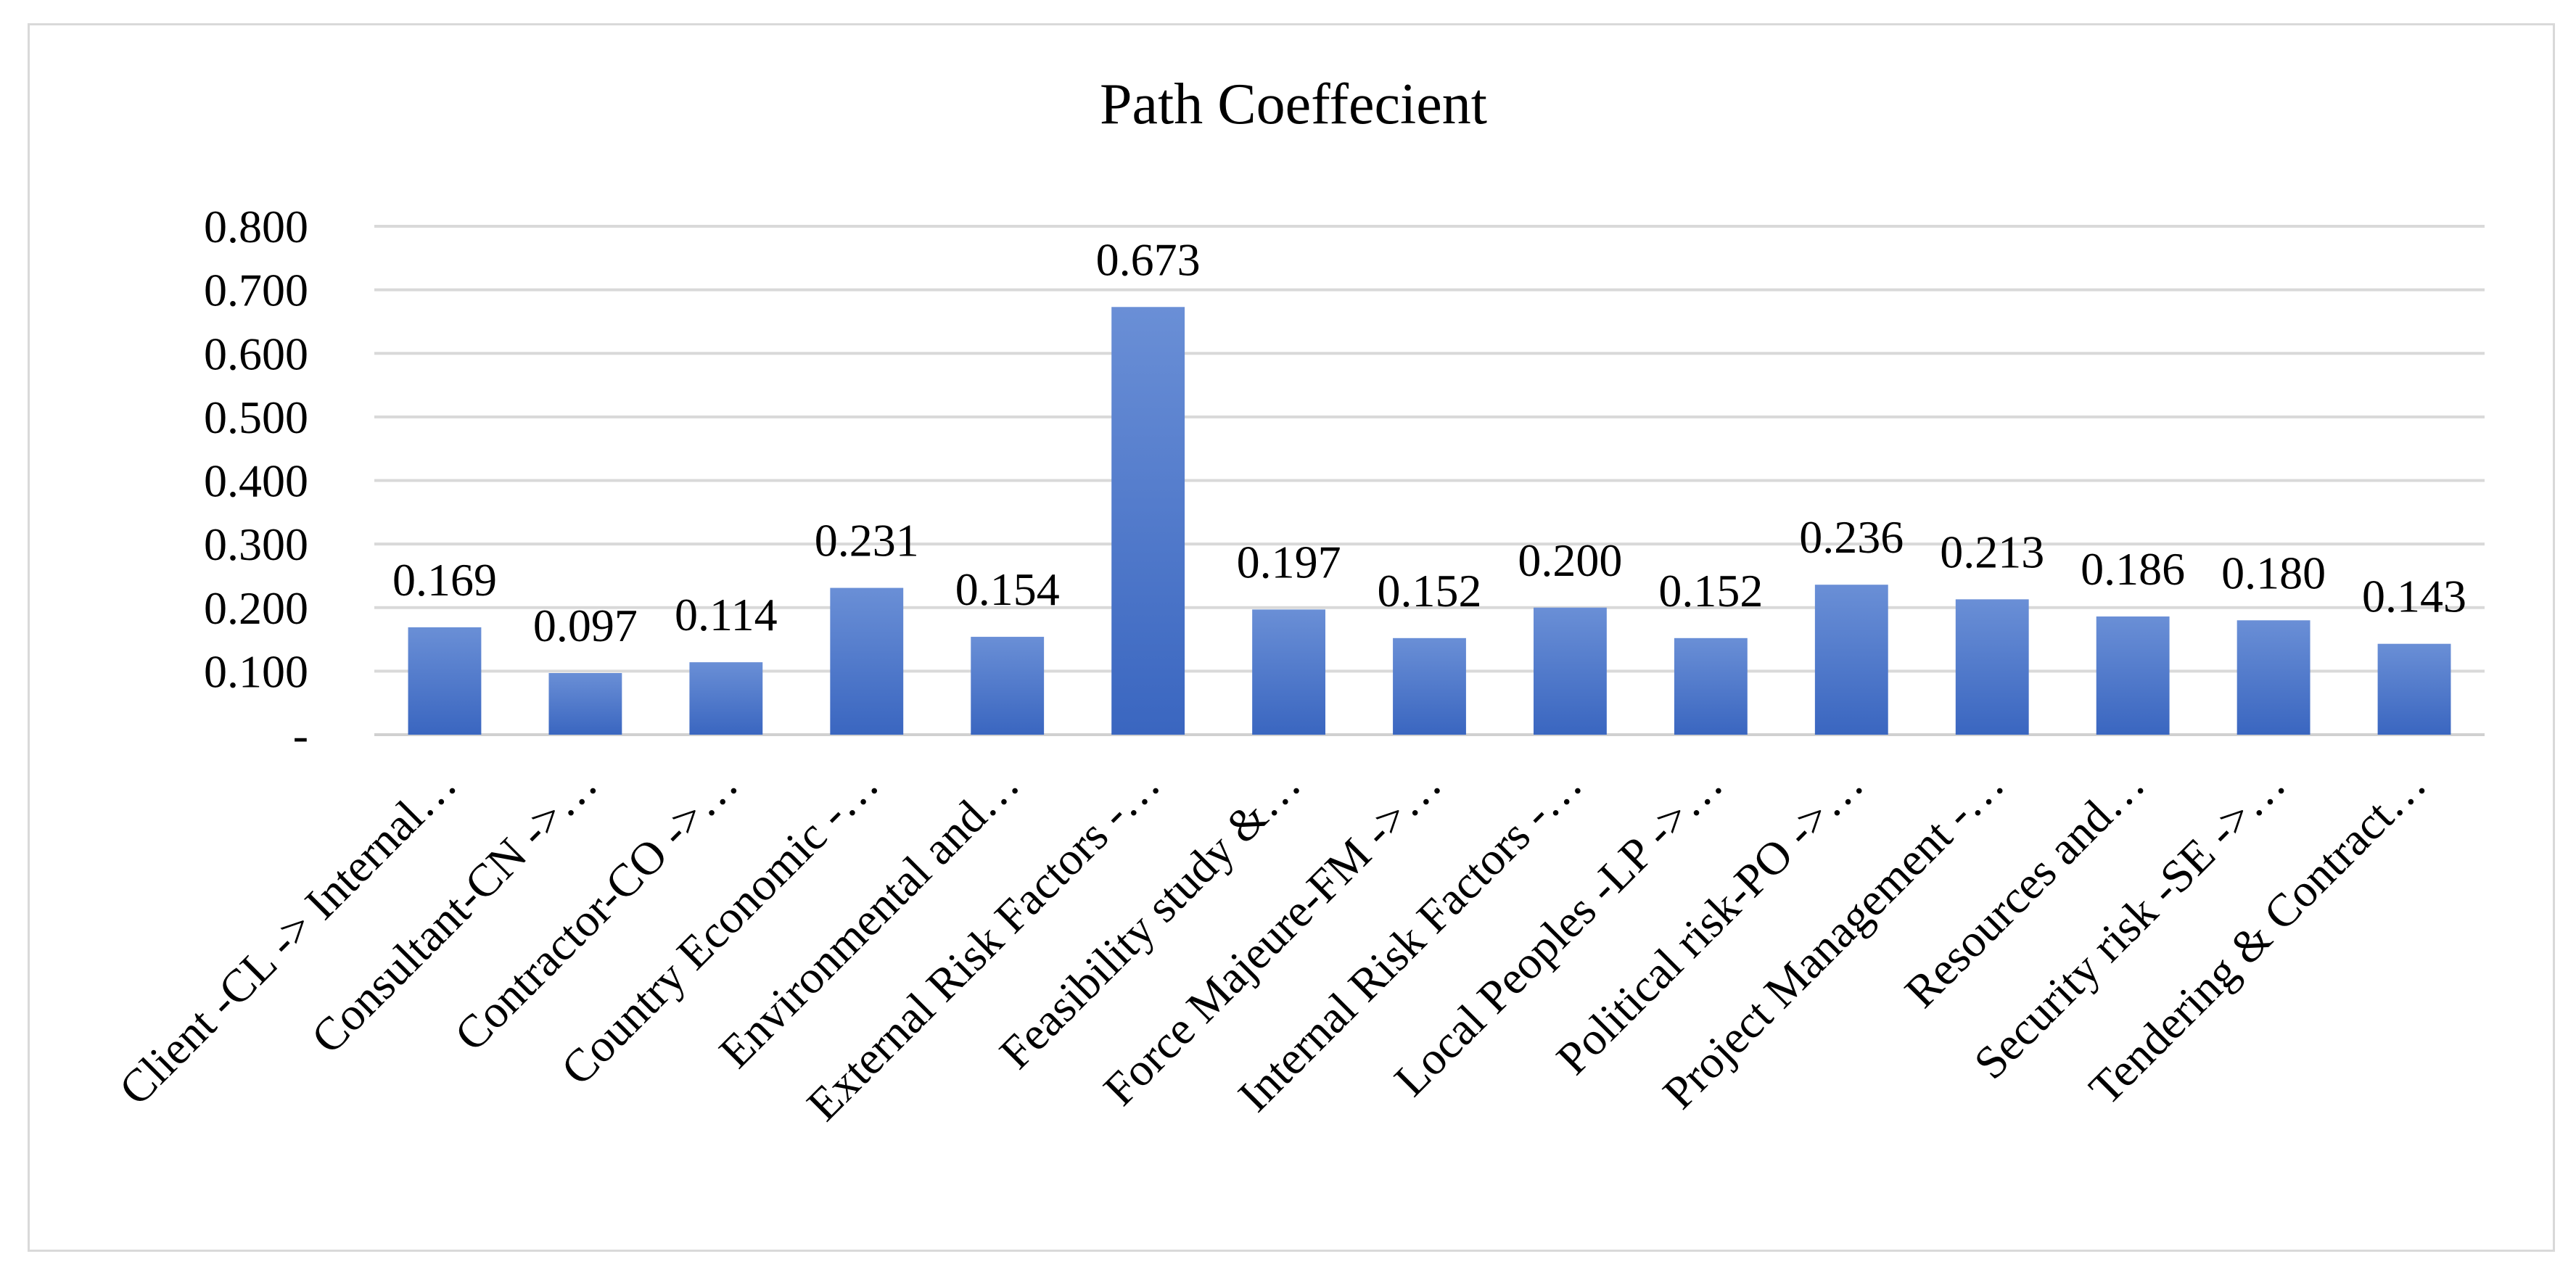 This screenshot has height=1275, width=2576. I want to click on y-tick-label: 0.800, so click(256, 226).